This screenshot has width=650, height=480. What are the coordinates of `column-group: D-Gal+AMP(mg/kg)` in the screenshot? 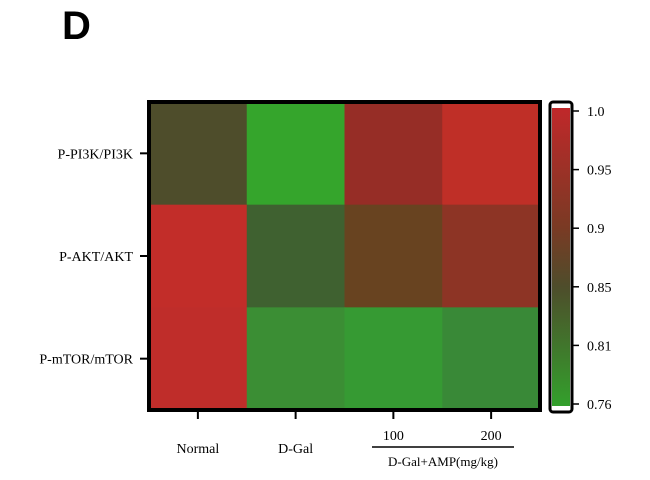 It's located at (443, 457).